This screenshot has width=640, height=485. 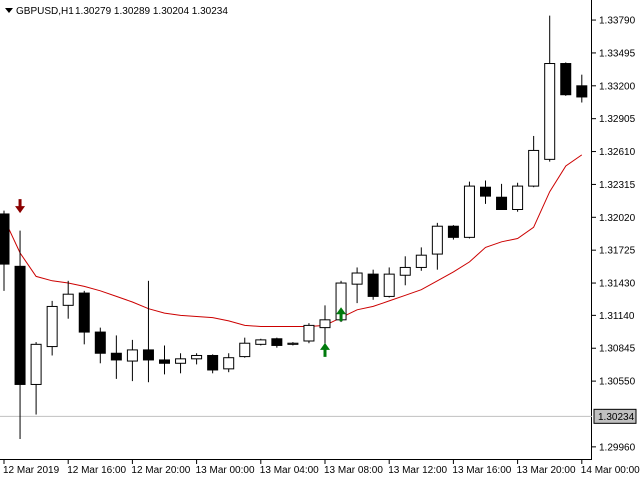 I want to click on y-tick-label: 1.31725, so click(x=617, y=251).